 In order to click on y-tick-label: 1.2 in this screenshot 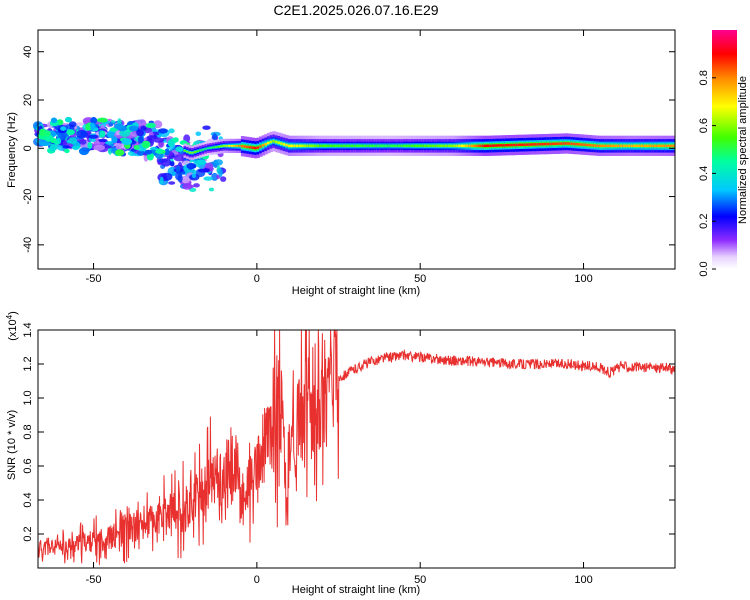, I will do `click(28, 363)`.